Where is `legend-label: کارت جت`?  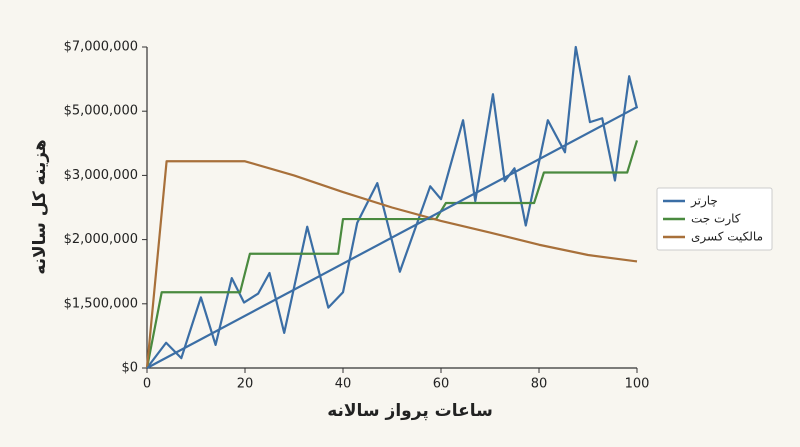
legend-label: کارت جت is located at coordinates (716, 219).